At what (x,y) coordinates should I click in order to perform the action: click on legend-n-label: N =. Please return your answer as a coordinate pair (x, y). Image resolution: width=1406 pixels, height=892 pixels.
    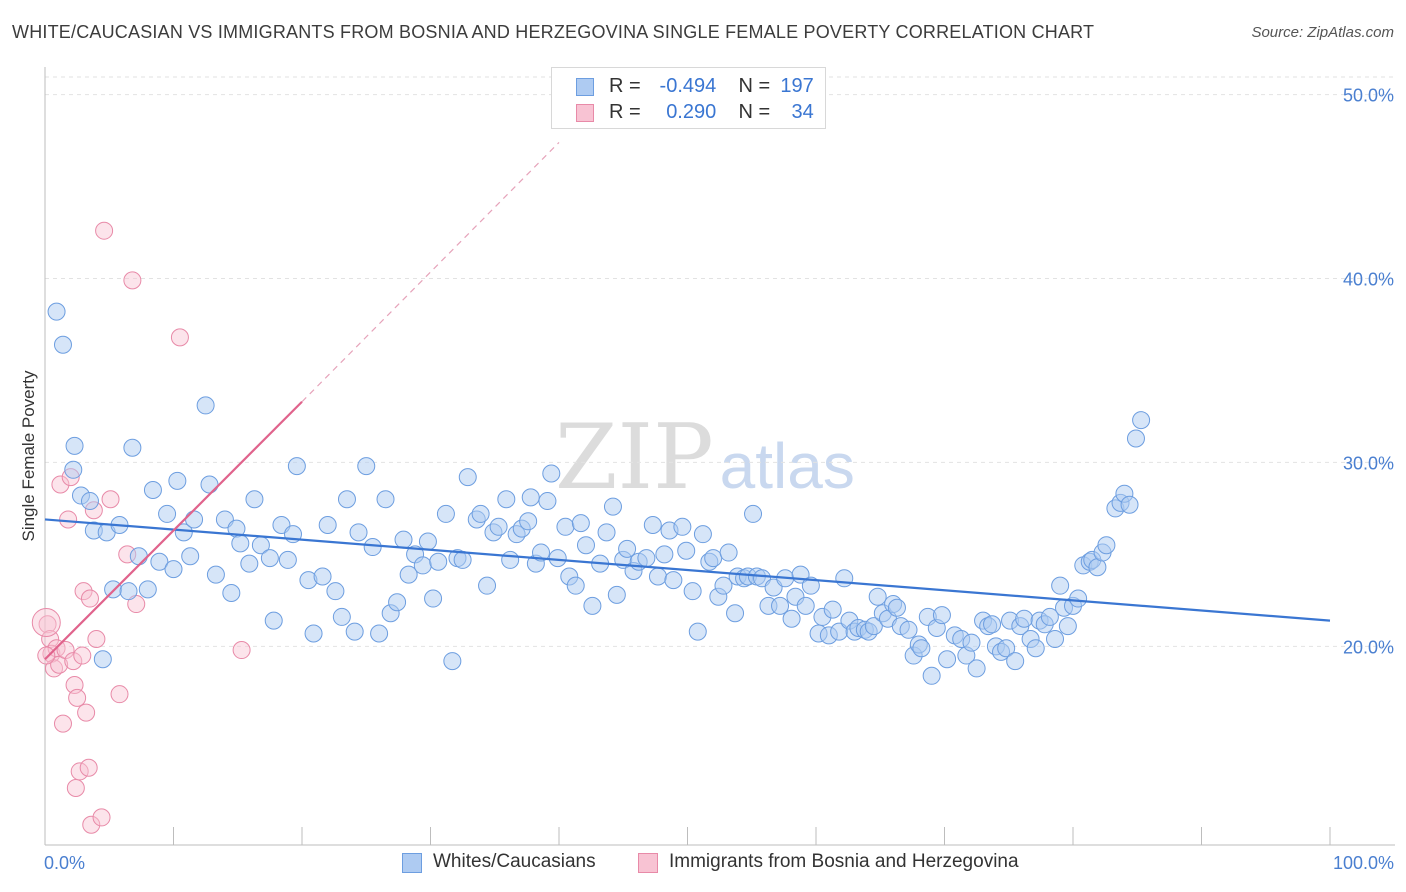
    Looking at the image, I should click on (754, 112).